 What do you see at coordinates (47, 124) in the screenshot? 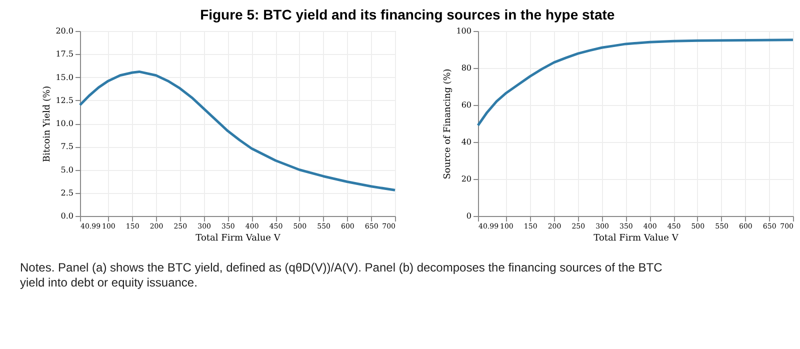
I see `y-axis-title: Bitcoin Yield (%)` at bounding box center [47, 124].